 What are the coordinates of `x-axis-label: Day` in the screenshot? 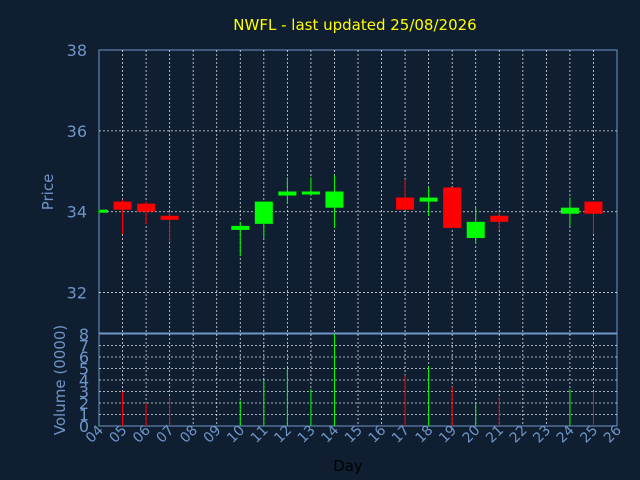 It's located at (348, 466).